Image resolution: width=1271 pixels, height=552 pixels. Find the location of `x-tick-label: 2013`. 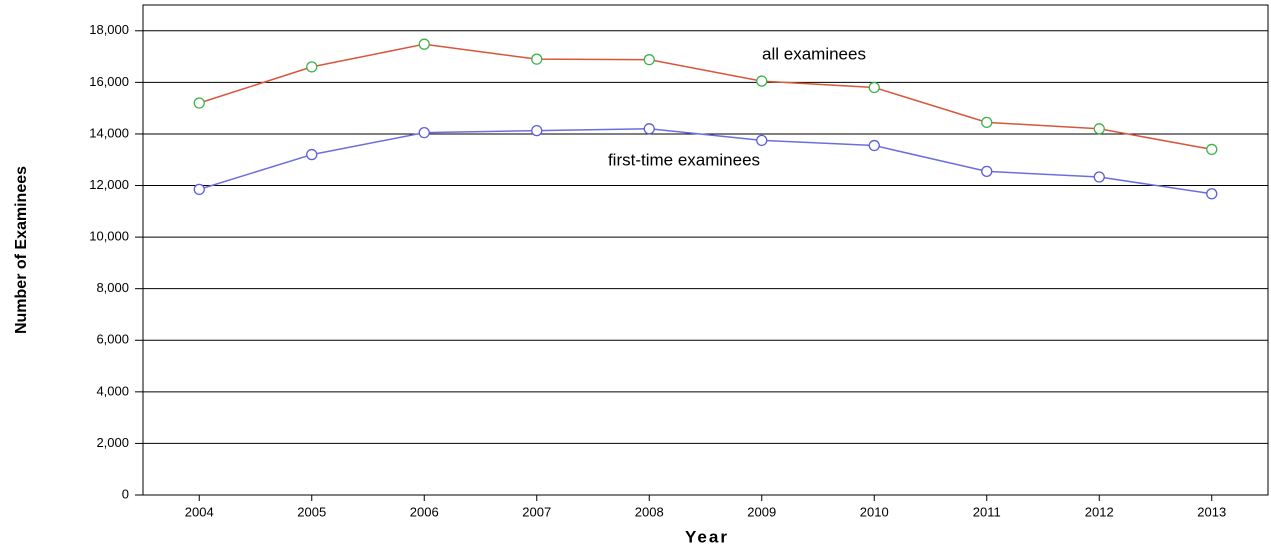

x-tick-label: 2013 is located at coordinates (1211, 511).